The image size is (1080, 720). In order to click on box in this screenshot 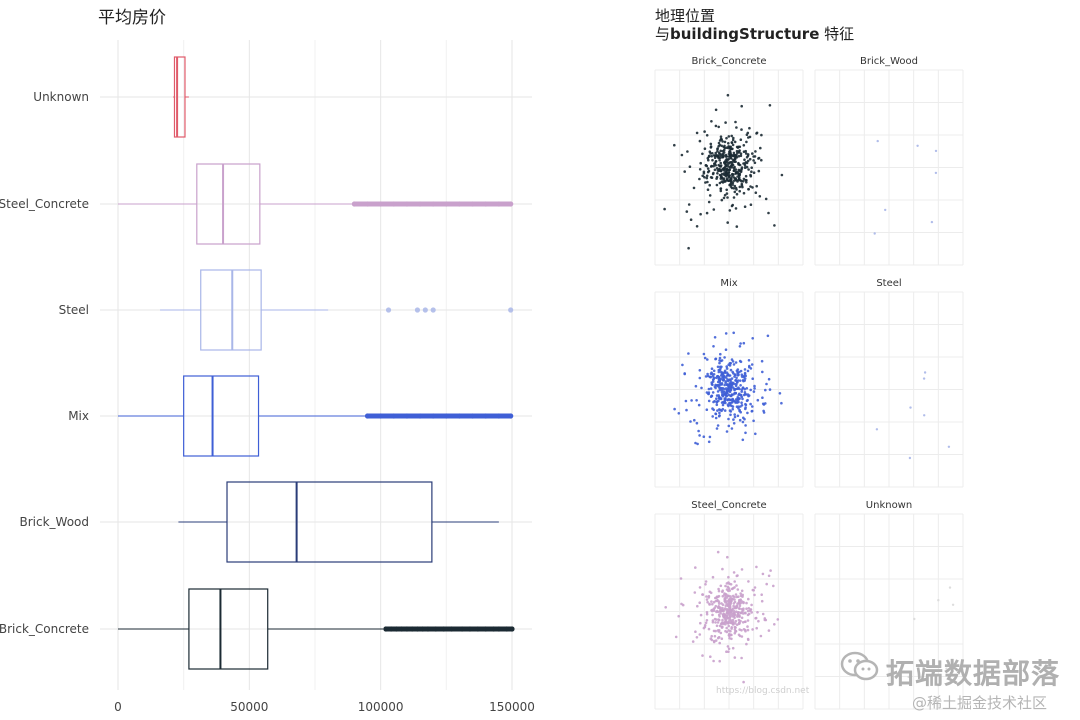, I will do `click(329, 522)`.